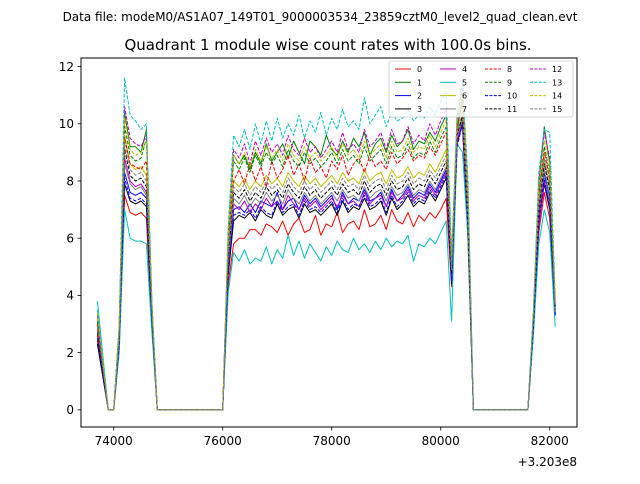 This screenshot has width=640, height=484. What do you see at coordinates (441, 441) in the screenshot?
I see `x-tick-label: 80000` at bounding box center [441, 441].